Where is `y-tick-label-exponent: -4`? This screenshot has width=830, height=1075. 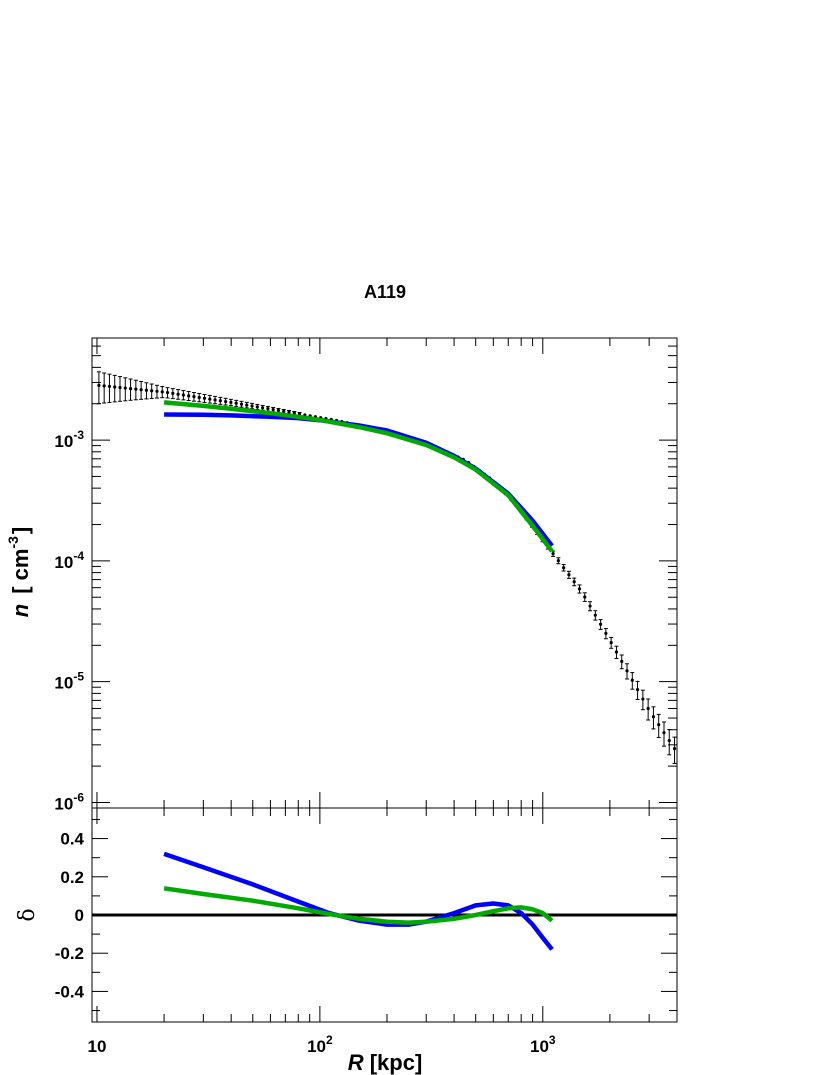 y-tick-label-exponent: -4 is located at coordinates (78, 556).